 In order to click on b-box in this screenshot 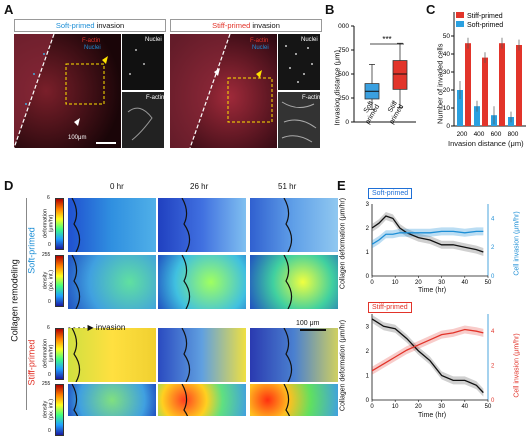, I will do `click(400, 75)`.